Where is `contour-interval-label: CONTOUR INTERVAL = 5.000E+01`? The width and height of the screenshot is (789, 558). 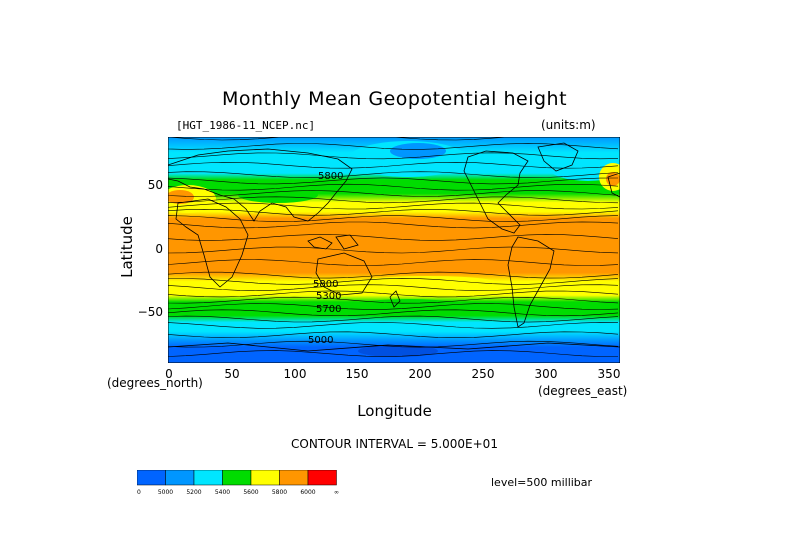 contour-interval-label: CONTOUR INTERVAL = 5.000E+01 is located at coordinates (394, 444).